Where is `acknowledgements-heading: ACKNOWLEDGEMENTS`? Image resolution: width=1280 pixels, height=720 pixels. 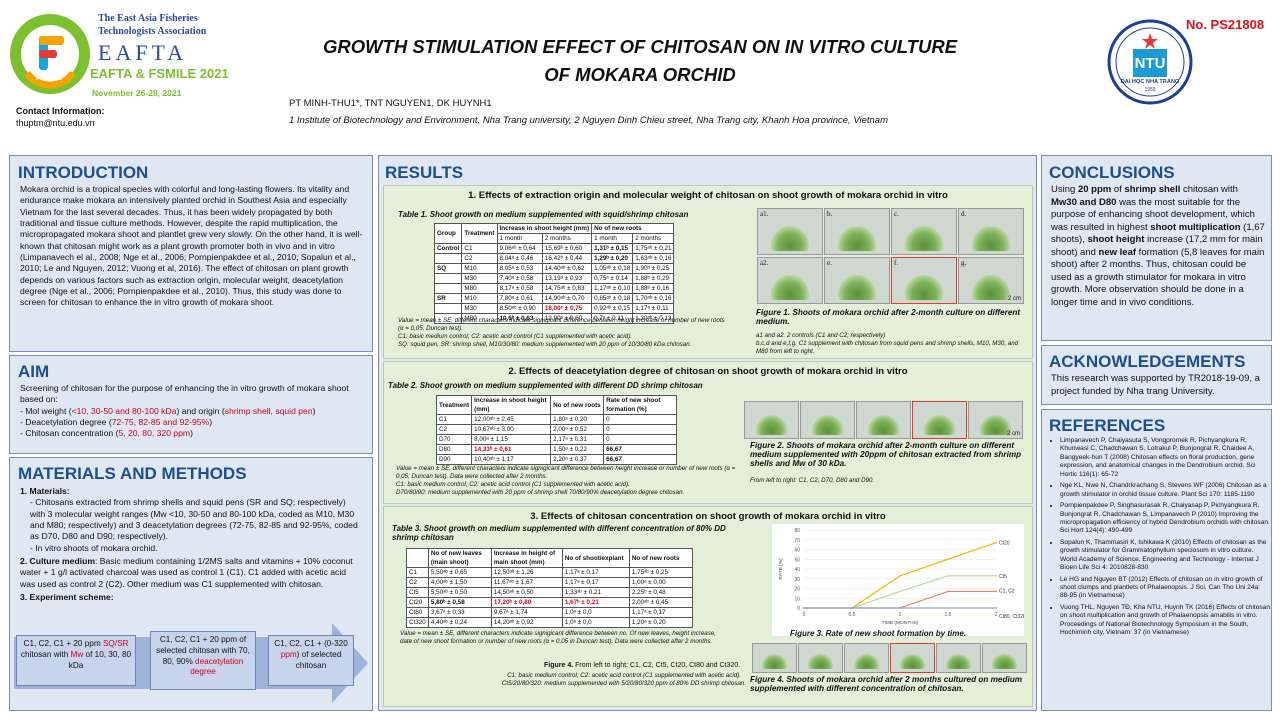 acknowledgements-heading: ACKNOWLEDGEMENTS is located at coordinates (1147, 361).